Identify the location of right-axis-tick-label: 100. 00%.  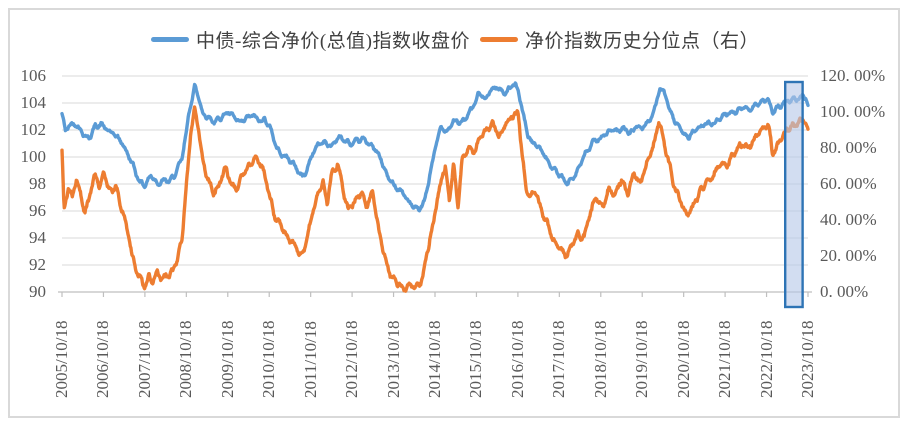
(853, 111).